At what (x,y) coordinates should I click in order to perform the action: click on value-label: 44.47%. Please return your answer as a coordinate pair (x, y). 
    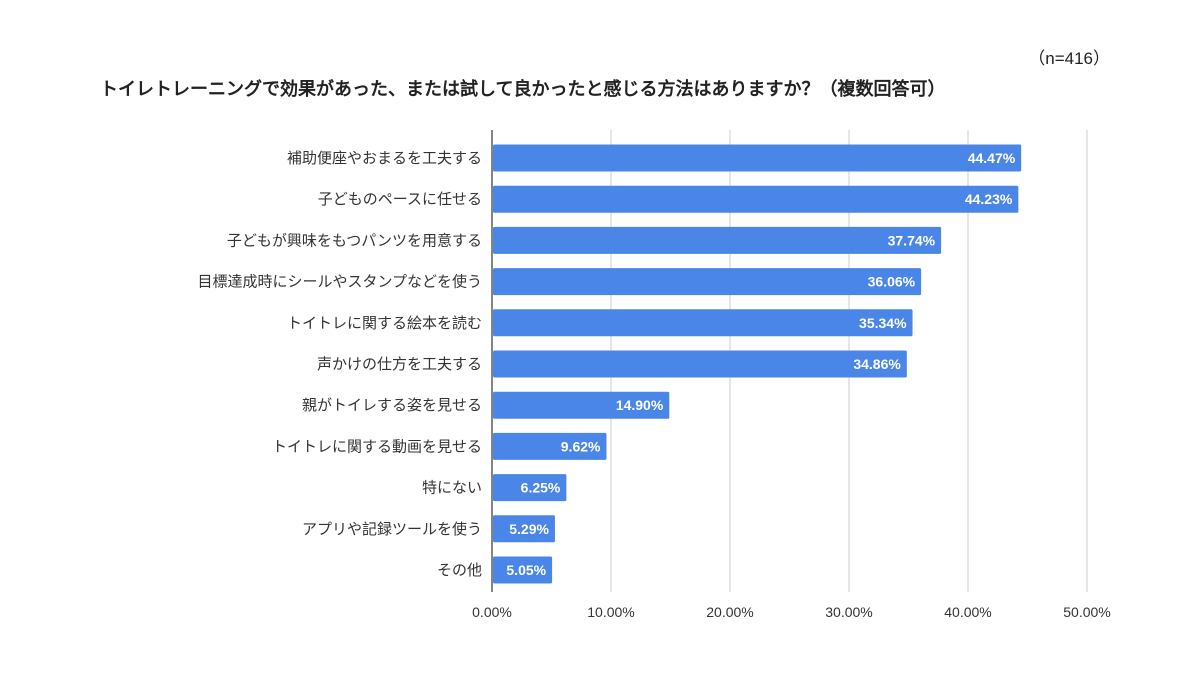
    Looking at the image, I should click on (992, 158).